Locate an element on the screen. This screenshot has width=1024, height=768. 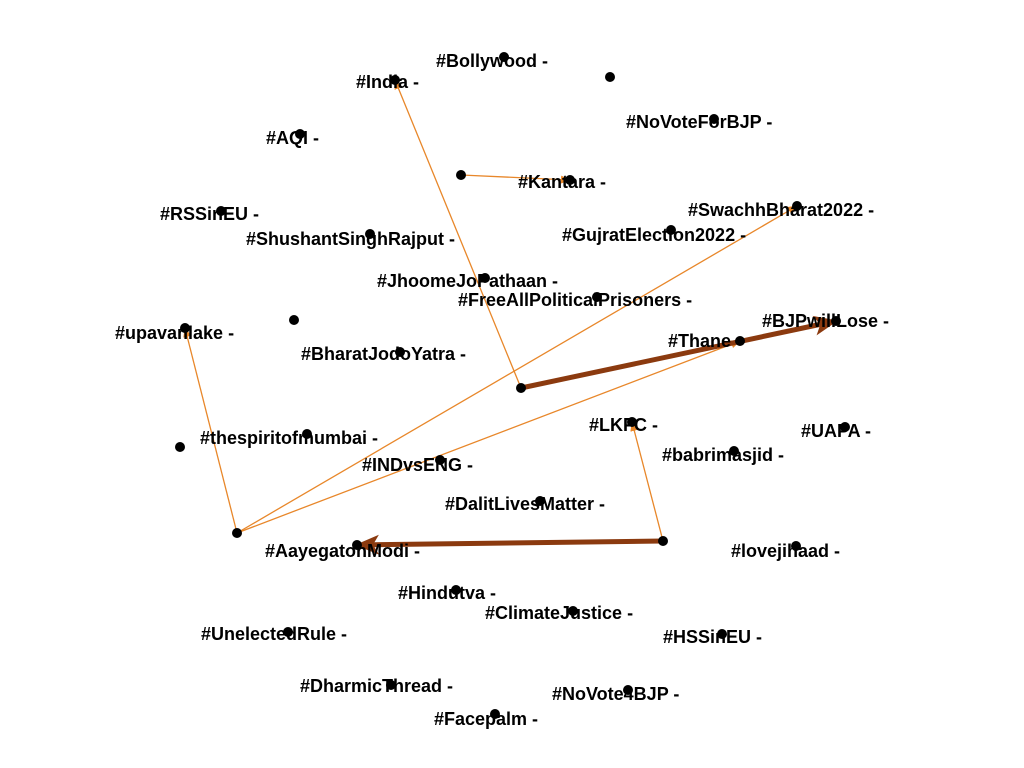
node-aayegatohmodi is located at coordinates (357, 545).